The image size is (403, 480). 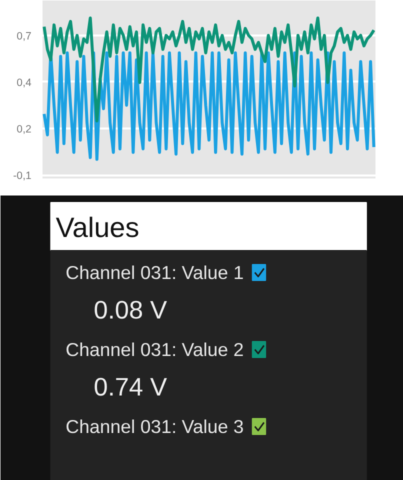 I want to click on text: 0.74 V, so click(x=131, y=388).